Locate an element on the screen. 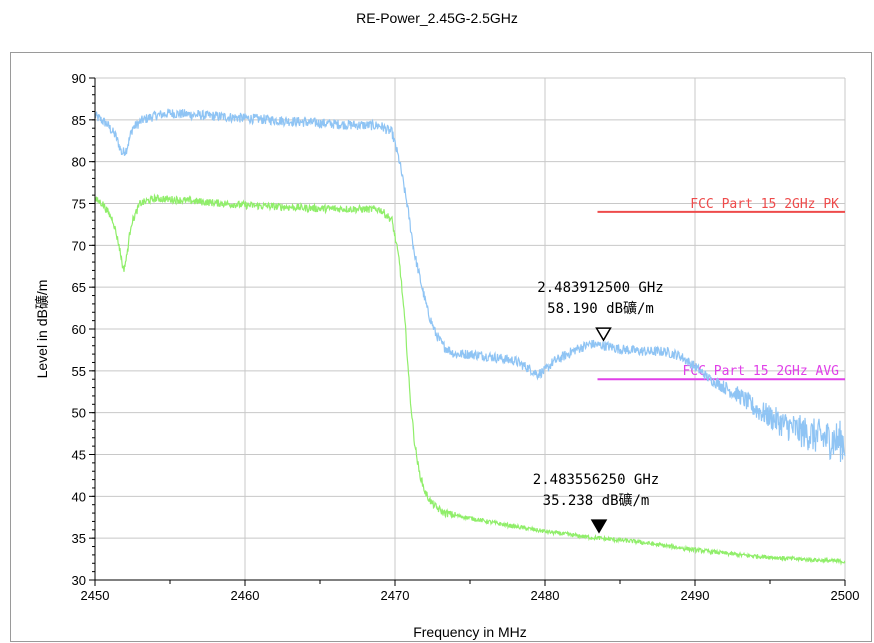 This screenshot has width=874, height=643. y-tick-label: 65 is located at coordinates (79, 287).